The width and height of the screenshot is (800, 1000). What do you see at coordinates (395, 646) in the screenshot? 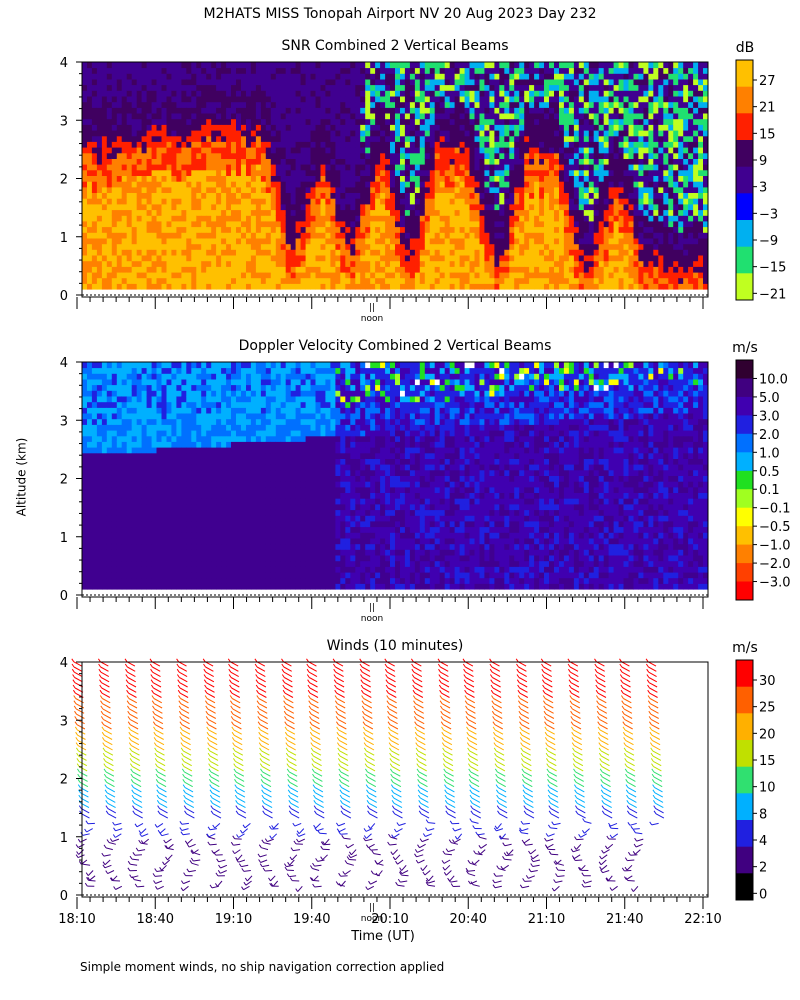
I see `winds-panel-title: Winds (10 minutes)` at bounding box center [395, 646].